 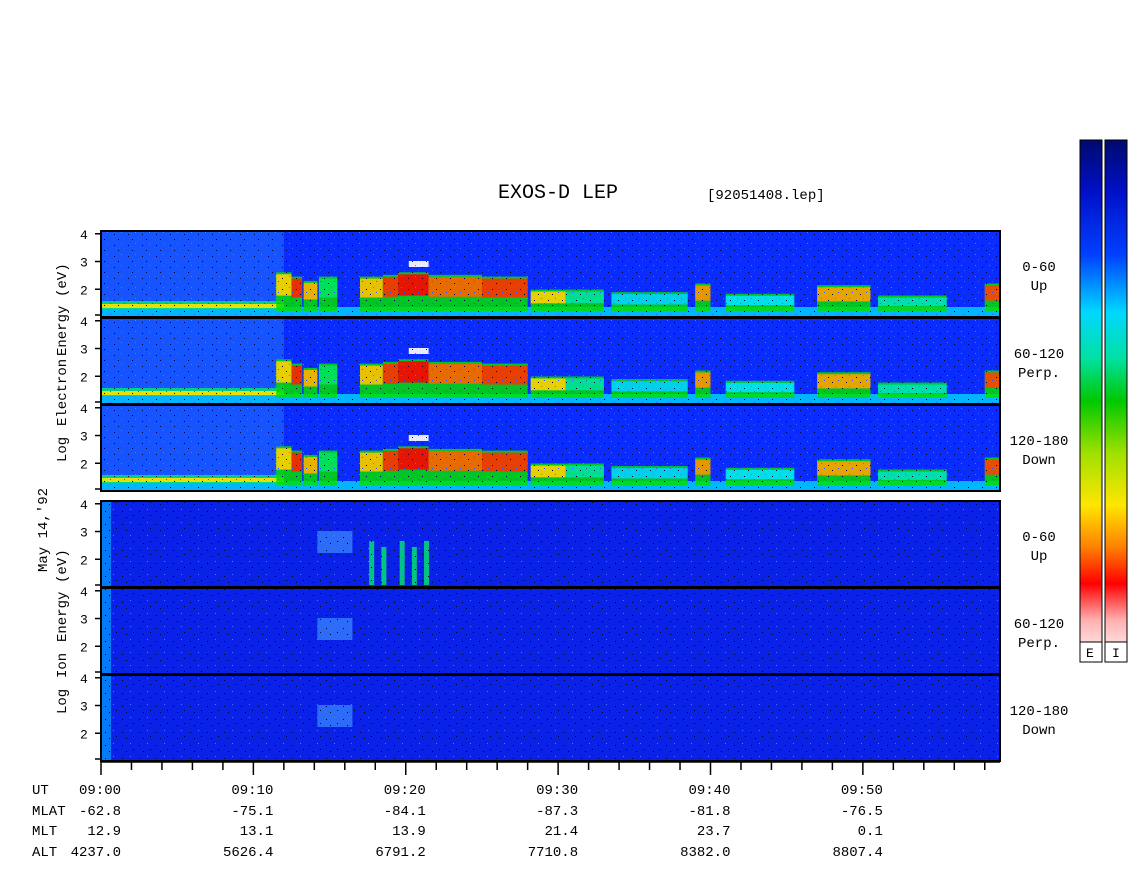 What do you see at coordinates (100, 791) in the screenshot?
I see `x-tick-label: 09:00` at bounding box center [100, 791].